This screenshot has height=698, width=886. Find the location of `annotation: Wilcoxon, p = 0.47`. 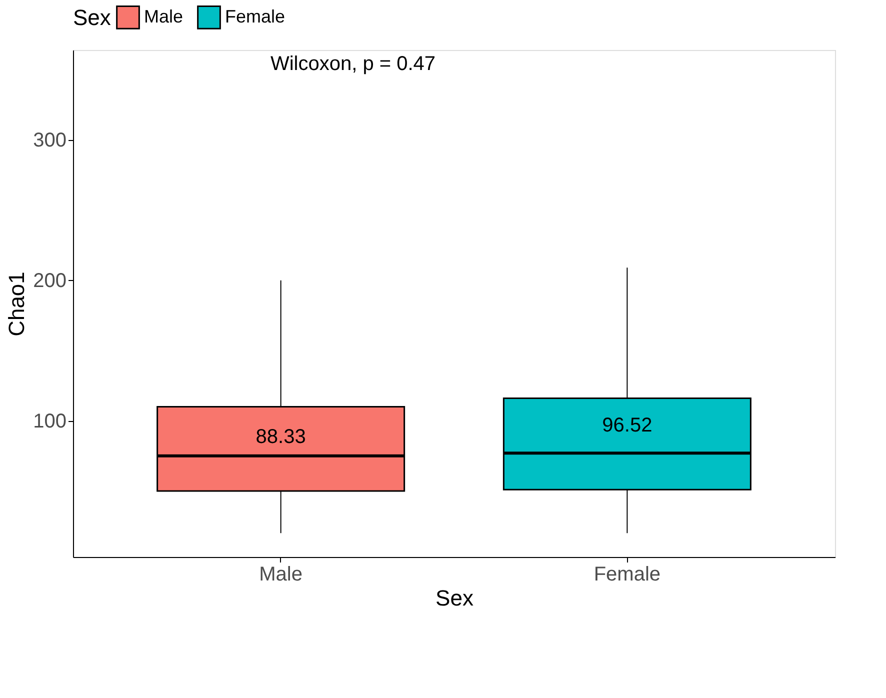

annotation: Wilcoxon, p = 0.47 is located at coordinates (353, 64).